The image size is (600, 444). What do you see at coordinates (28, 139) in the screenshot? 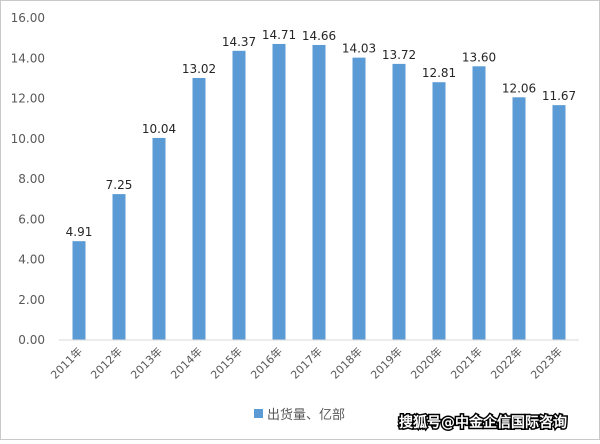
I see `y-tick-label: 10.00` at bounding box center [28, 139].